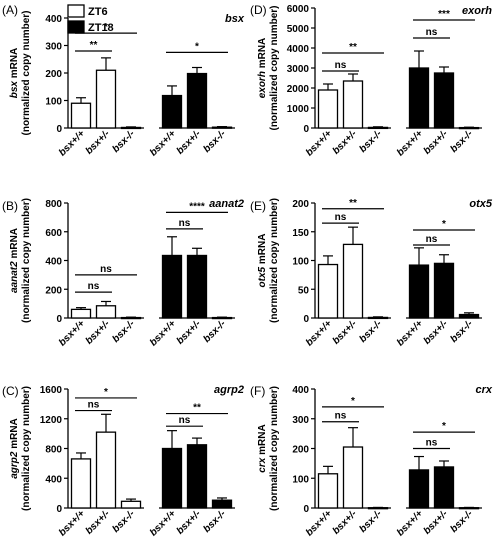 This screenshot has height=542, width=500. What do you see at coordinates (229, 390) in the screenshot?
I see `gene-title: agrp2` at bounding box center [229, 390].